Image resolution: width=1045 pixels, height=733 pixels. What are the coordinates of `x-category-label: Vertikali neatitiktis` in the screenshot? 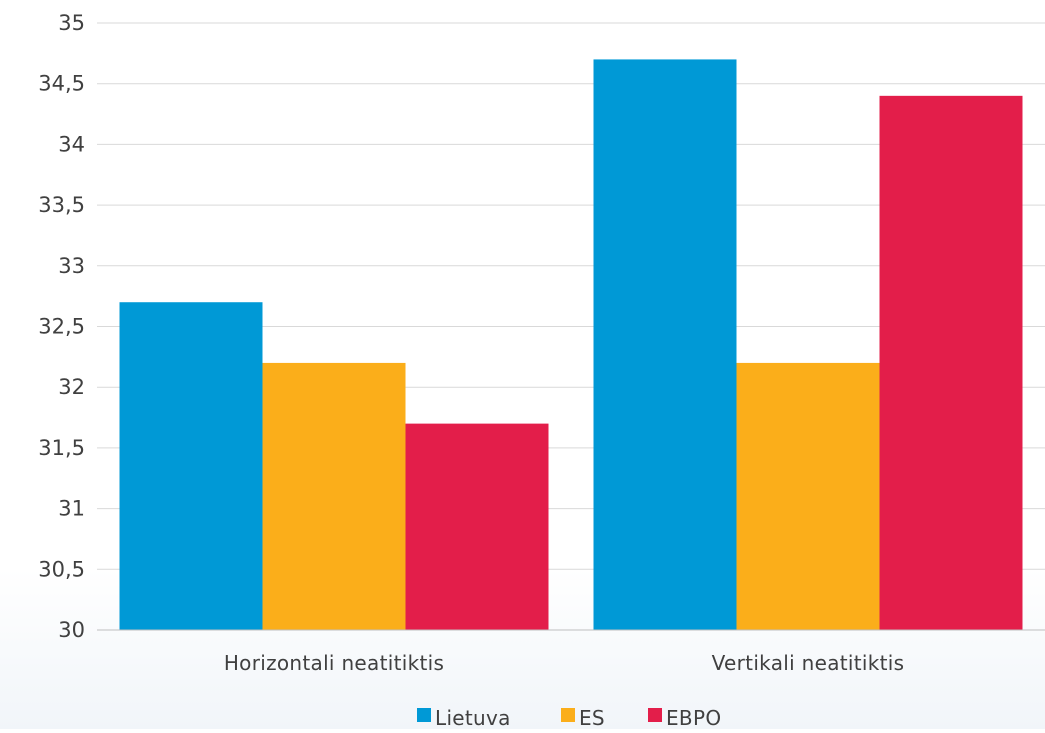 It's located at (808, 663).